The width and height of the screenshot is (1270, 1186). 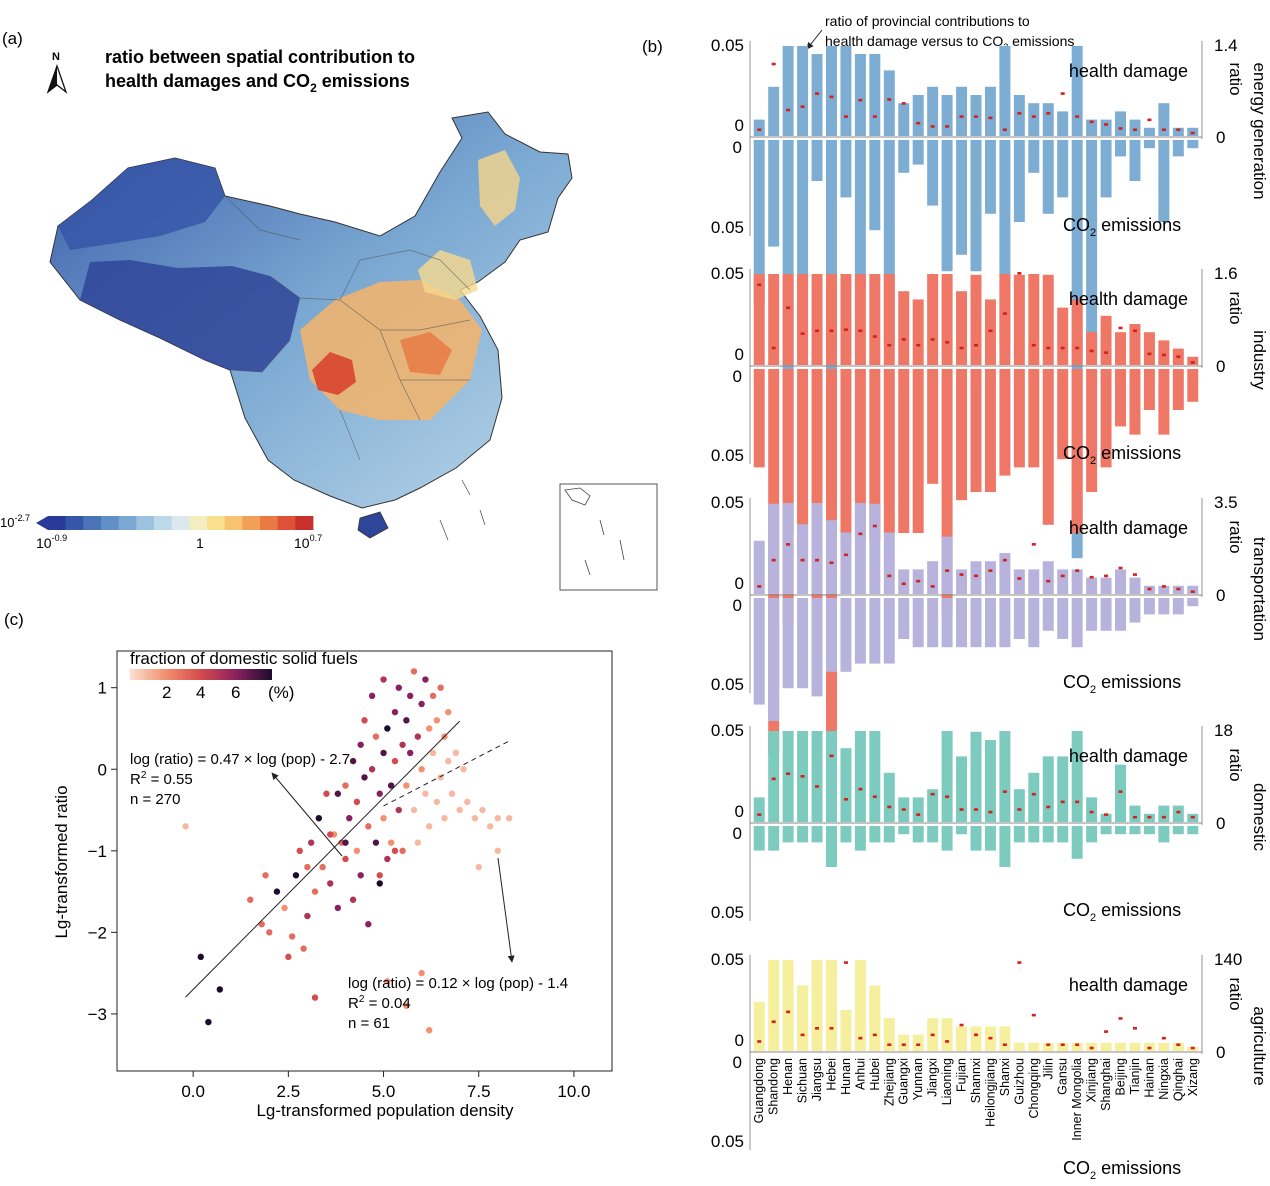 I want to click on colorbar-label-mid: 1, so click(x=200, y=543).